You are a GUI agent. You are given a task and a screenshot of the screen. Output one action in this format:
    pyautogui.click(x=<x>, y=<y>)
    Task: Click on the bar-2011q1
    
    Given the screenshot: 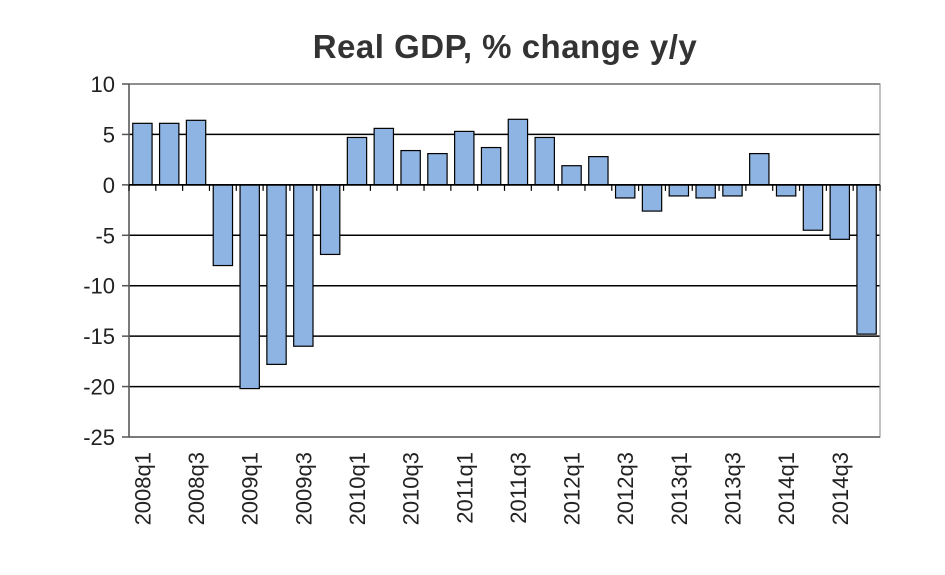 What is the action you would take?
    pyautogui.click(x=464, y=158)
    